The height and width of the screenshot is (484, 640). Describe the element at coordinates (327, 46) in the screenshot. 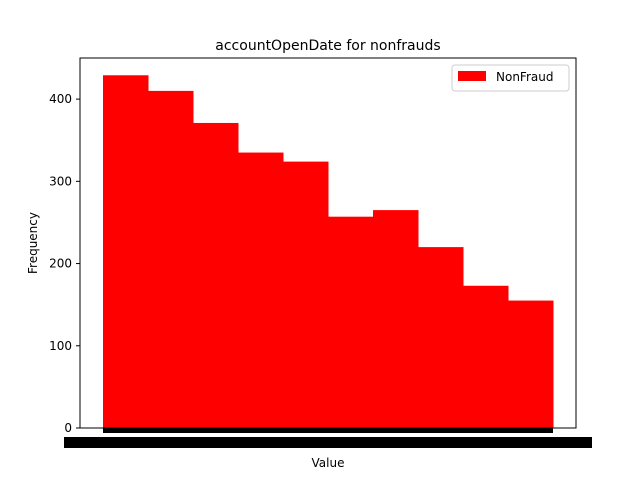

I see `chart-title: accountOpenDate for nonfrauds` at that location.